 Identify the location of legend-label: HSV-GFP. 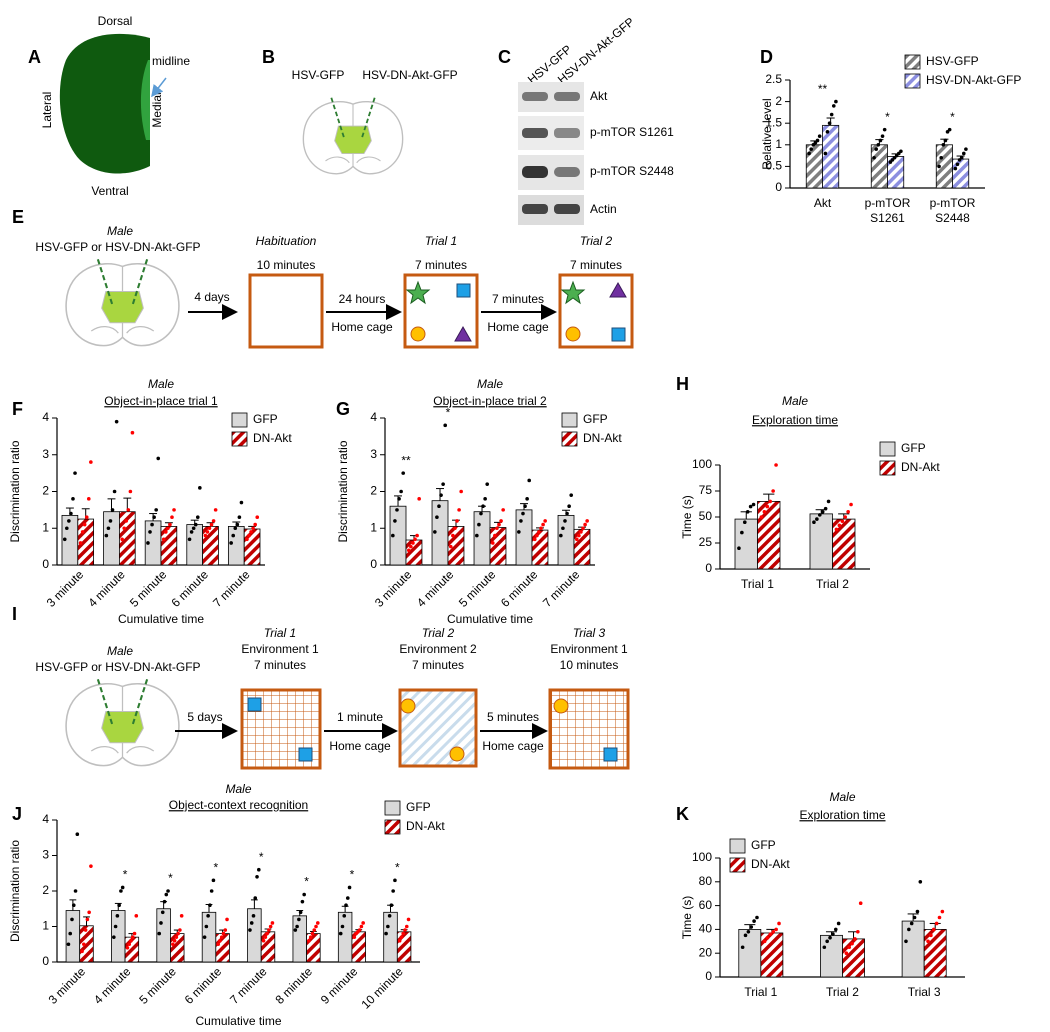
(952, 61).